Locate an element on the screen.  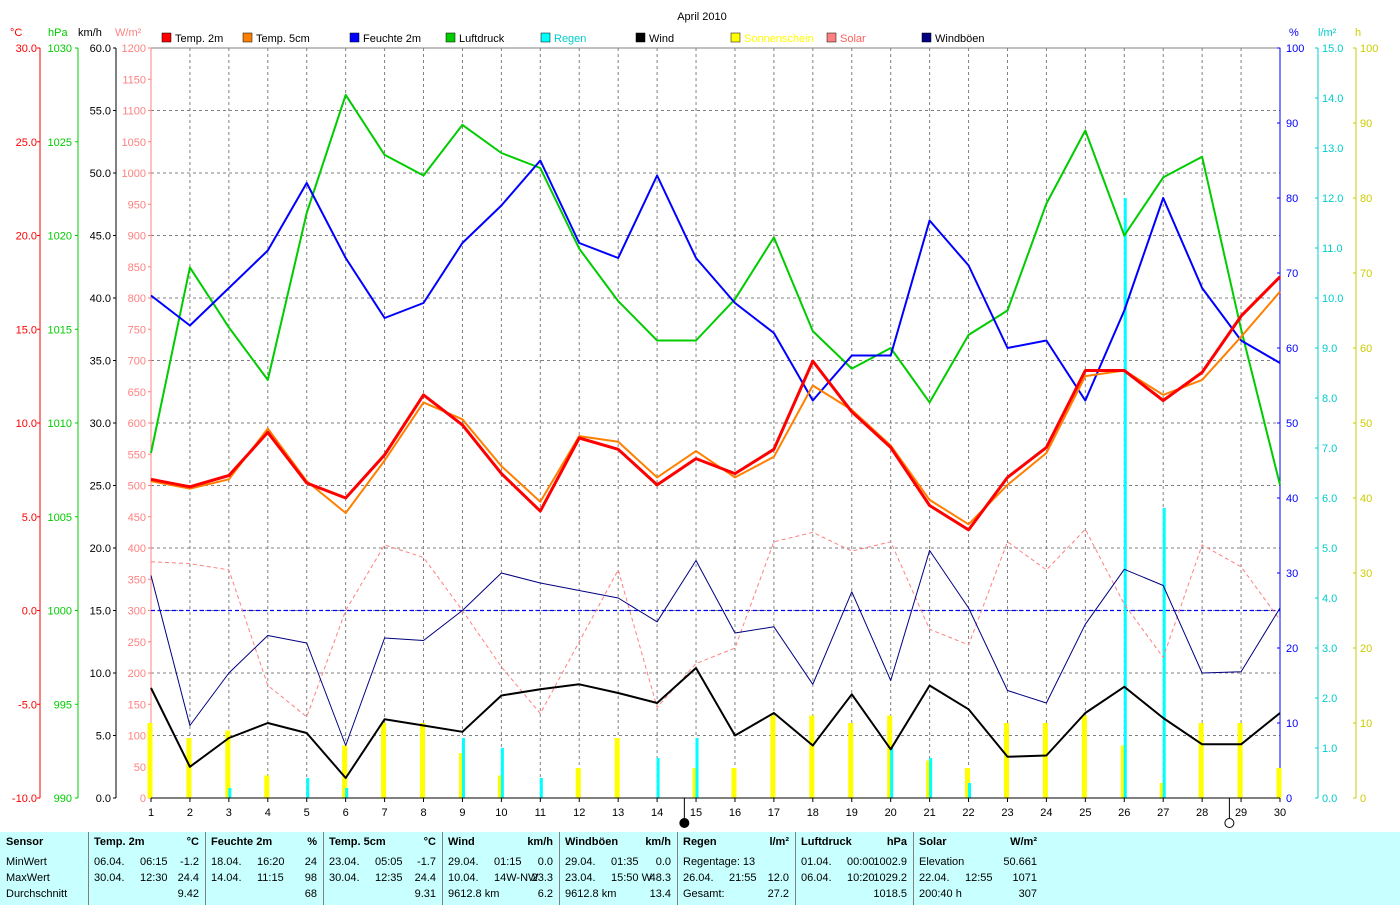
stats-row: 9.42 is located at coordinates (146, 894).